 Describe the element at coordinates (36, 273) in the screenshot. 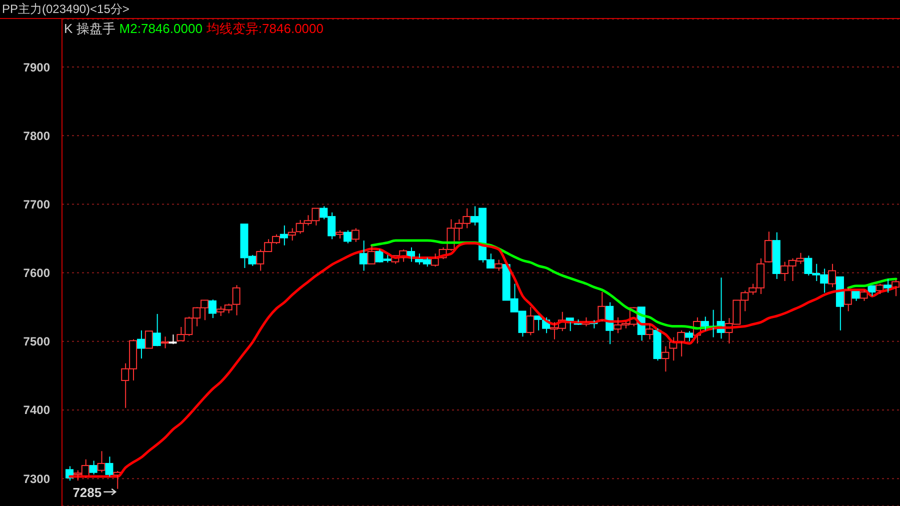

I see `y-tick-label: 7600` at that location.